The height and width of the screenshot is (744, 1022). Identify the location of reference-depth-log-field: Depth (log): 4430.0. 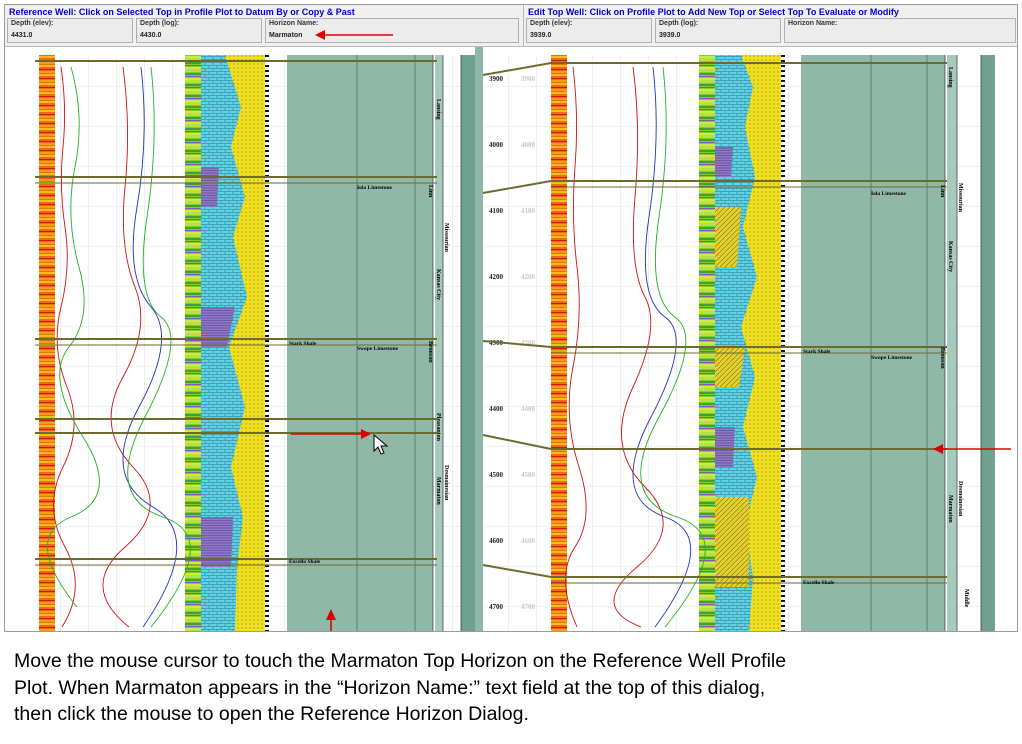
(199, 30).